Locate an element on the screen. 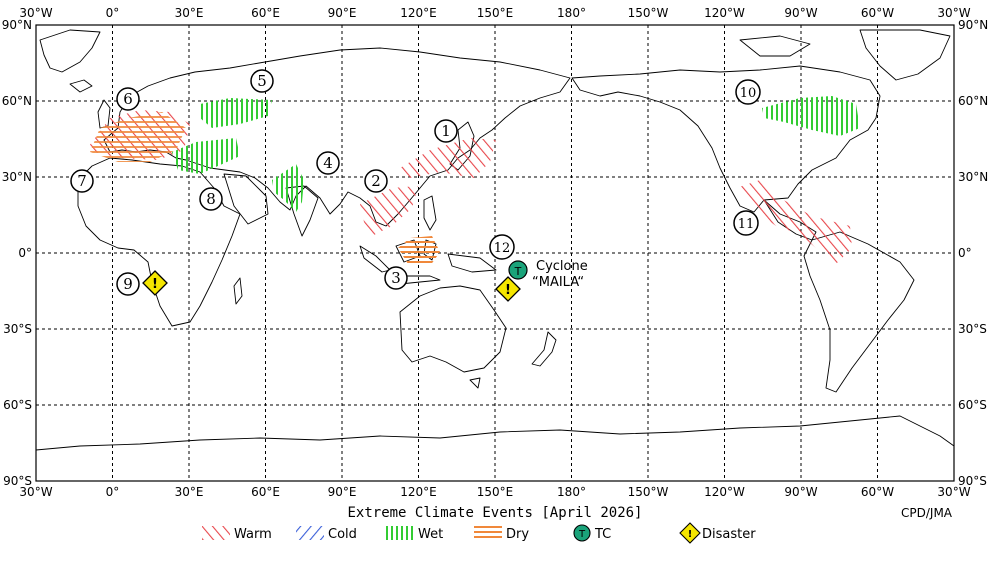 This screenshot has height=575, width=990. svg-text: 1 is located at coordinates (446, 131).